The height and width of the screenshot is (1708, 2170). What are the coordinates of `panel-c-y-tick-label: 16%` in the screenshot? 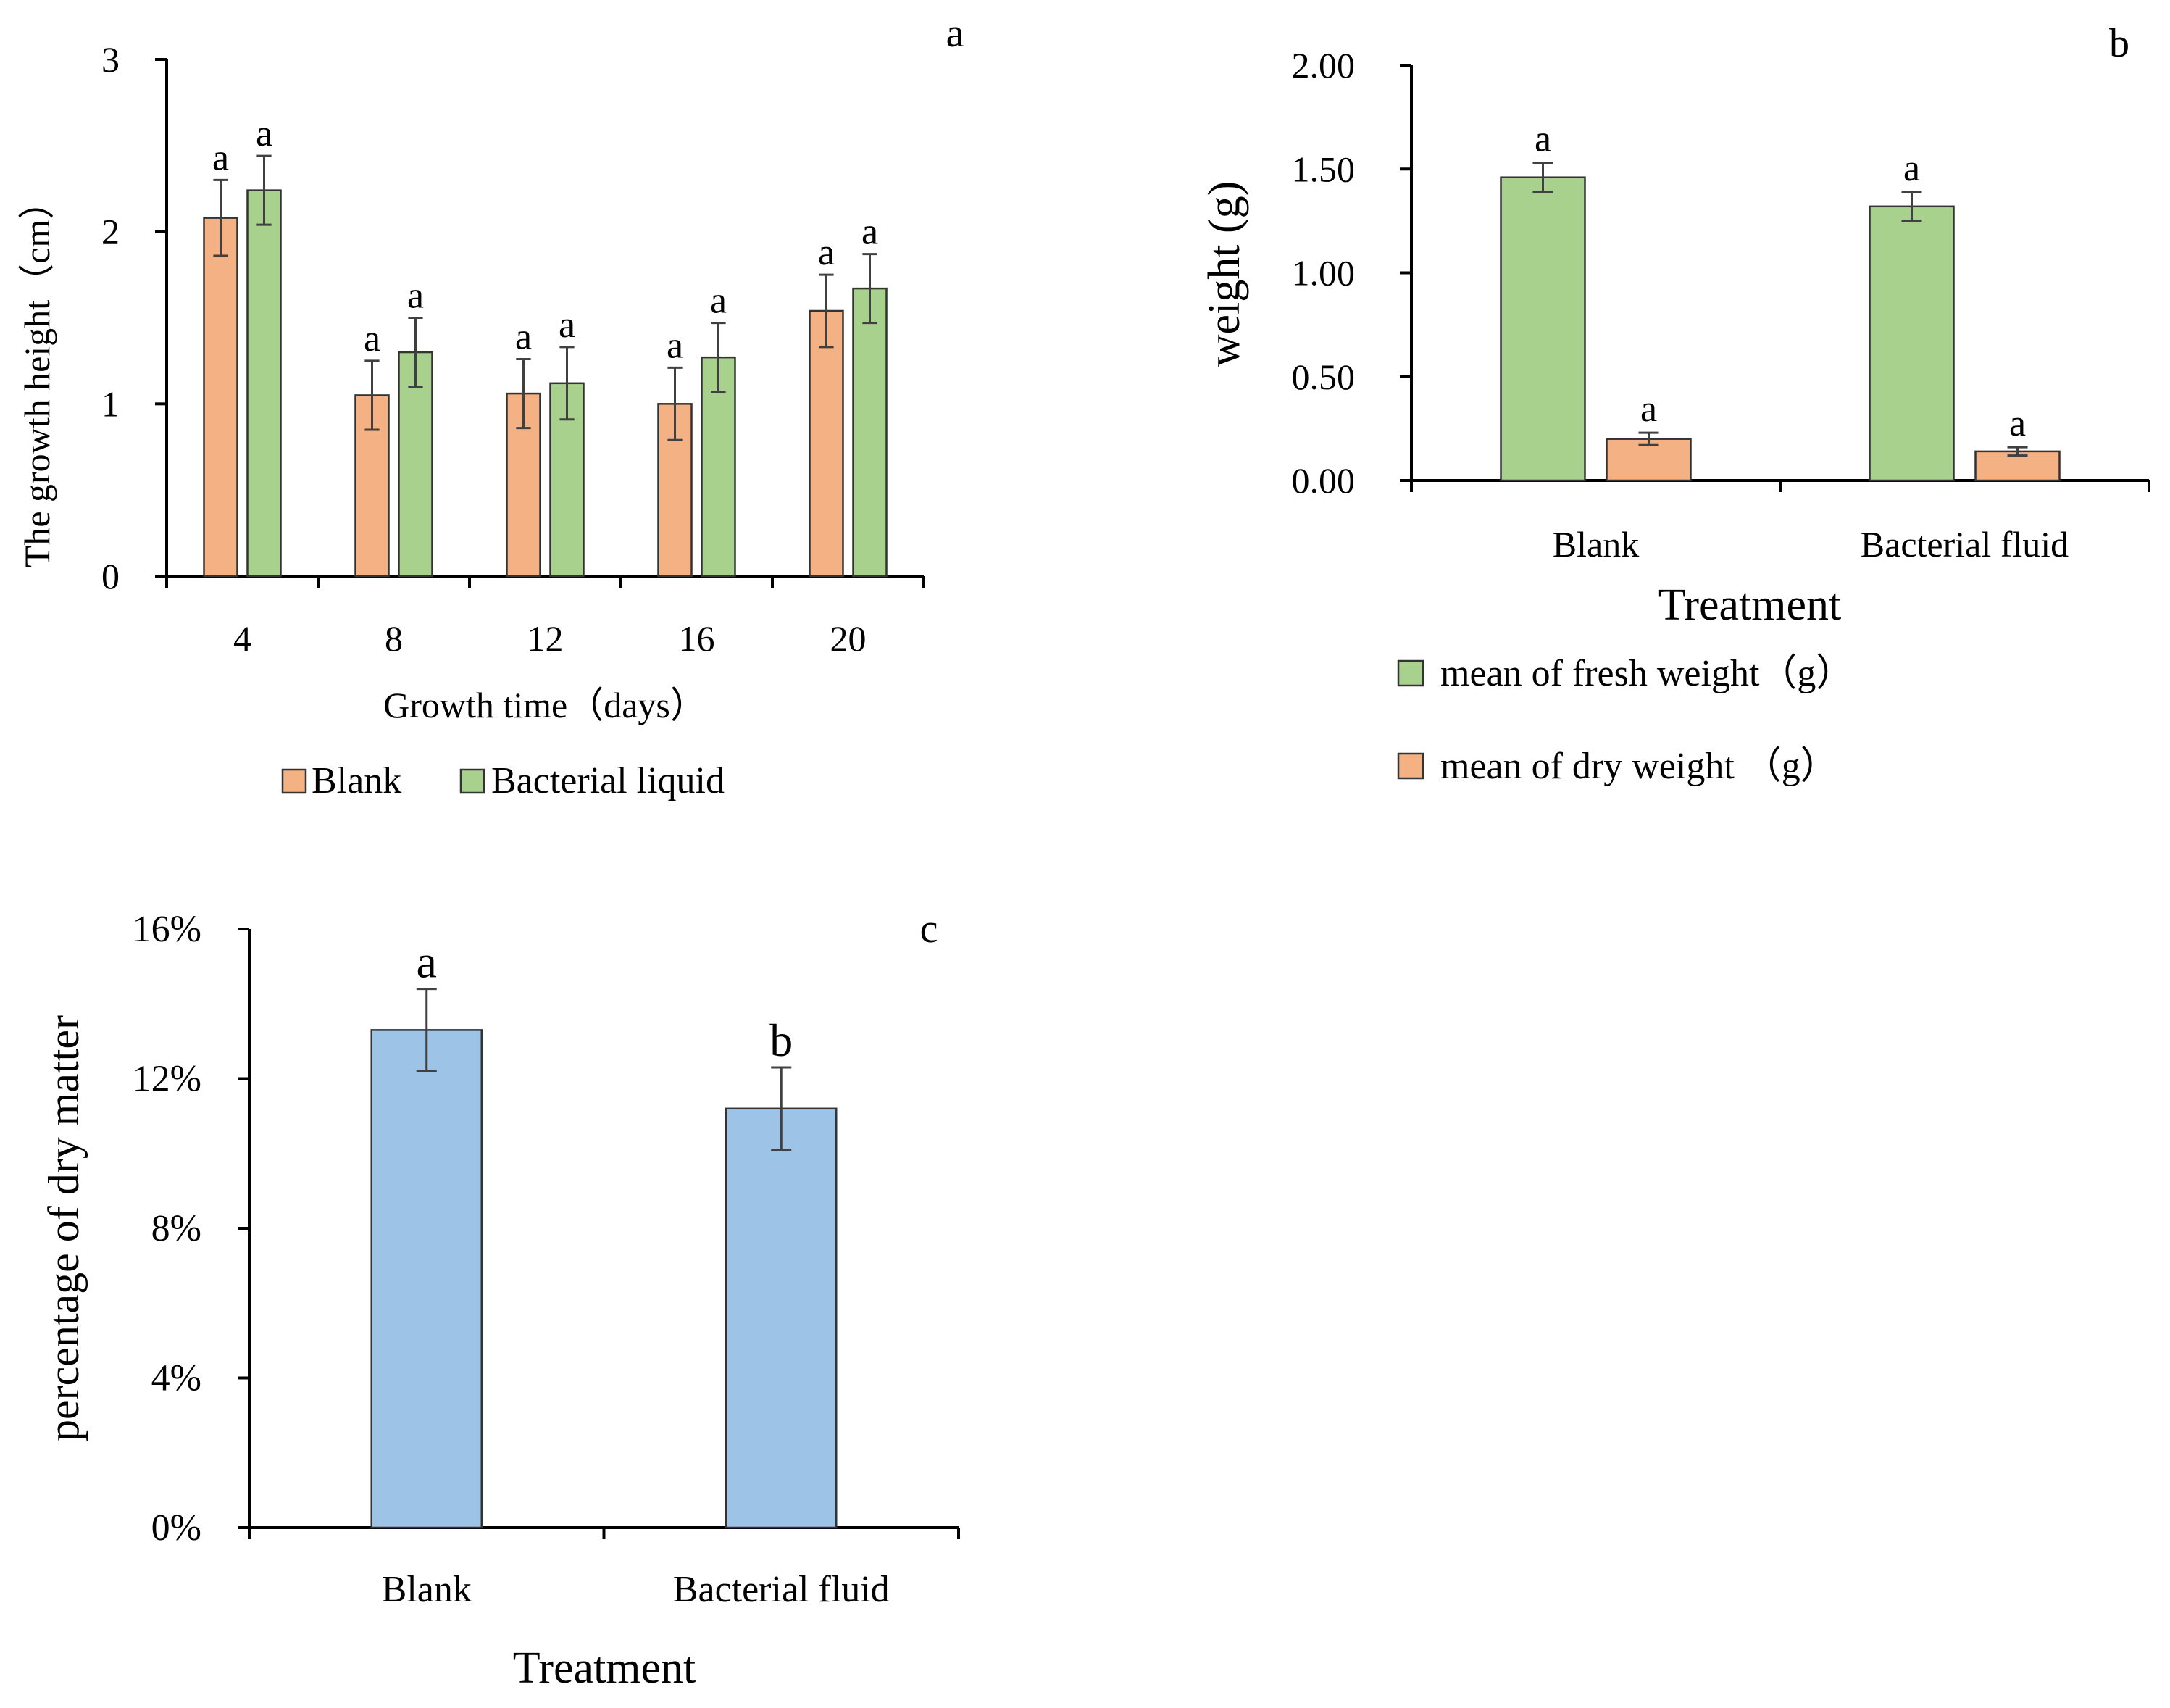 It's located at (167, 929).